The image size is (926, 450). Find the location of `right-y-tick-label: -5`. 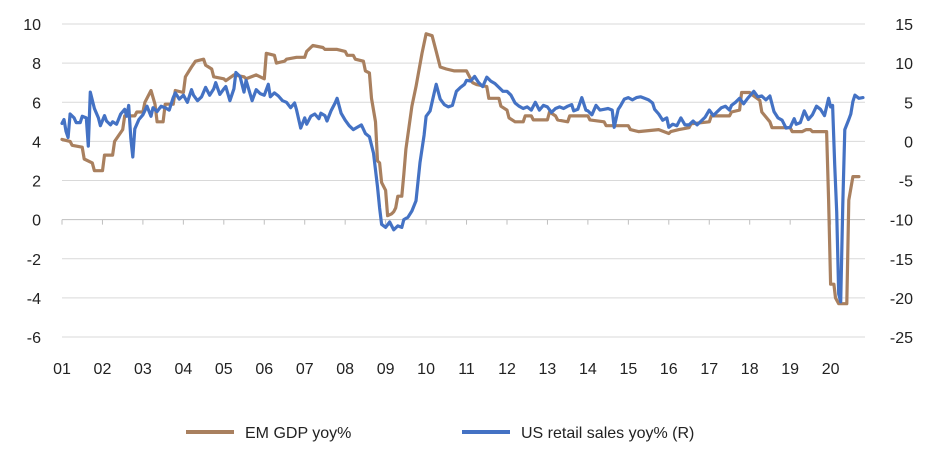

right-y-tick-label: -5 is located at coordinates (906, 182).